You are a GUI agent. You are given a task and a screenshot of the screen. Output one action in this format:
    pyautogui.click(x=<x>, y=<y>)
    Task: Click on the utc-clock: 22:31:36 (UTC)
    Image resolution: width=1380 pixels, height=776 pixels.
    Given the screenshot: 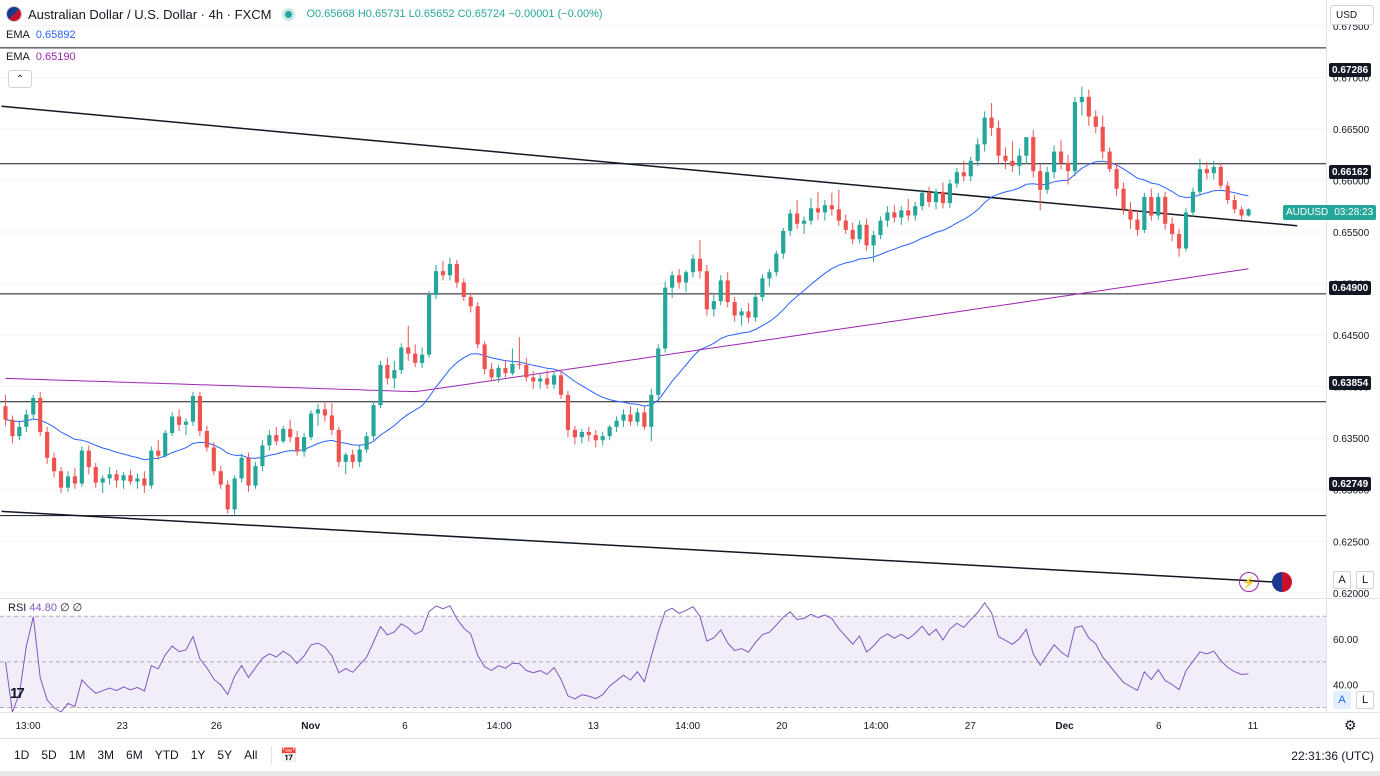 What is the action you would take?
    pyautogui.click(x=1332, y=755)
    